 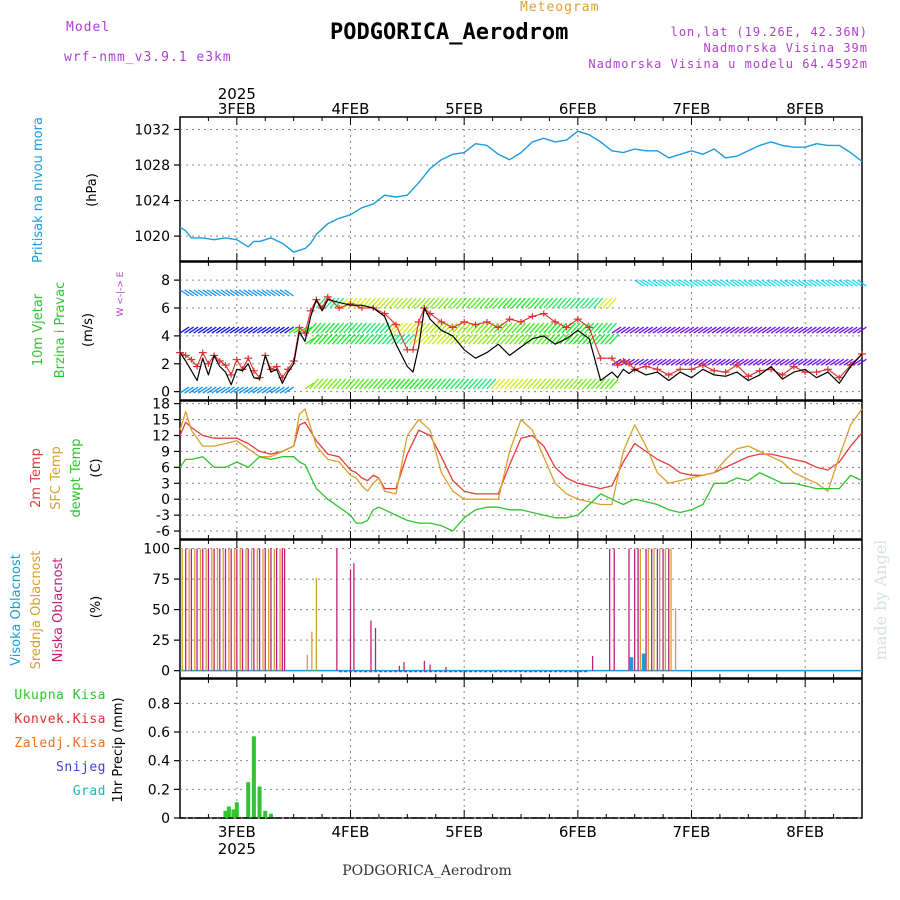 I want to click on pressure-ytick-label: 1024, so click(x=152, y=202).